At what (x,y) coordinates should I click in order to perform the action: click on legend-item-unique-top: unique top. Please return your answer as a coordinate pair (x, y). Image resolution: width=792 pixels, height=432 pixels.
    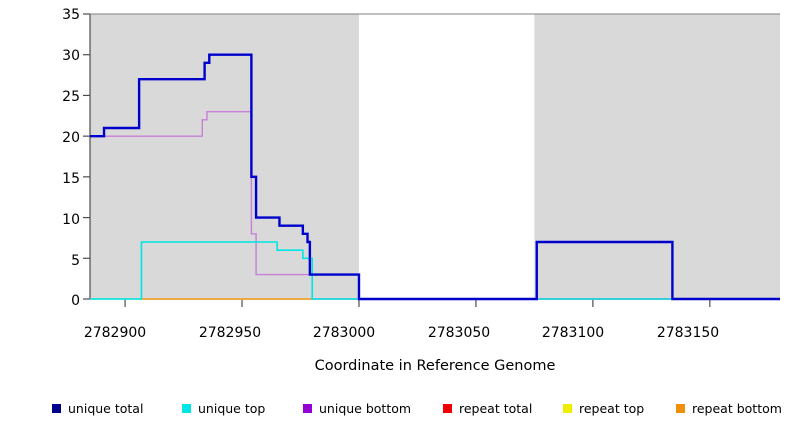
    Looking at the image, I should click on (223, 408).